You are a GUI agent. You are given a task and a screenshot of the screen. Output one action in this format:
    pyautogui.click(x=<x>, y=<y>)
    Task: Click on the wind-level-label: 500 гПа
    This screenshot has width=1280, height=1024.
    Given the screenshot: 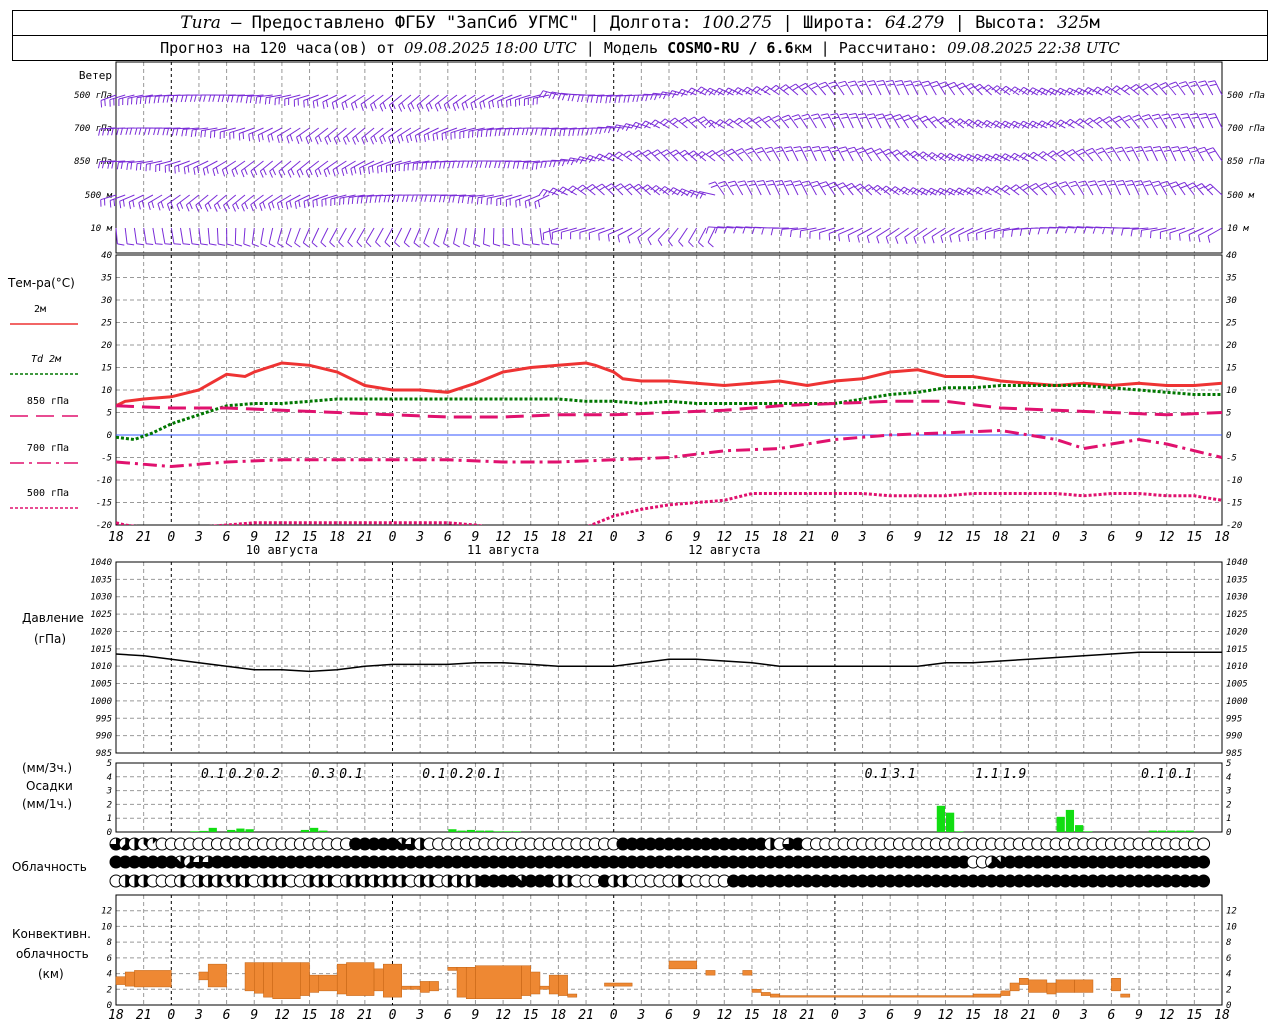 What is the action you would take?
    pyautogui.click(x=93, y=96)
    